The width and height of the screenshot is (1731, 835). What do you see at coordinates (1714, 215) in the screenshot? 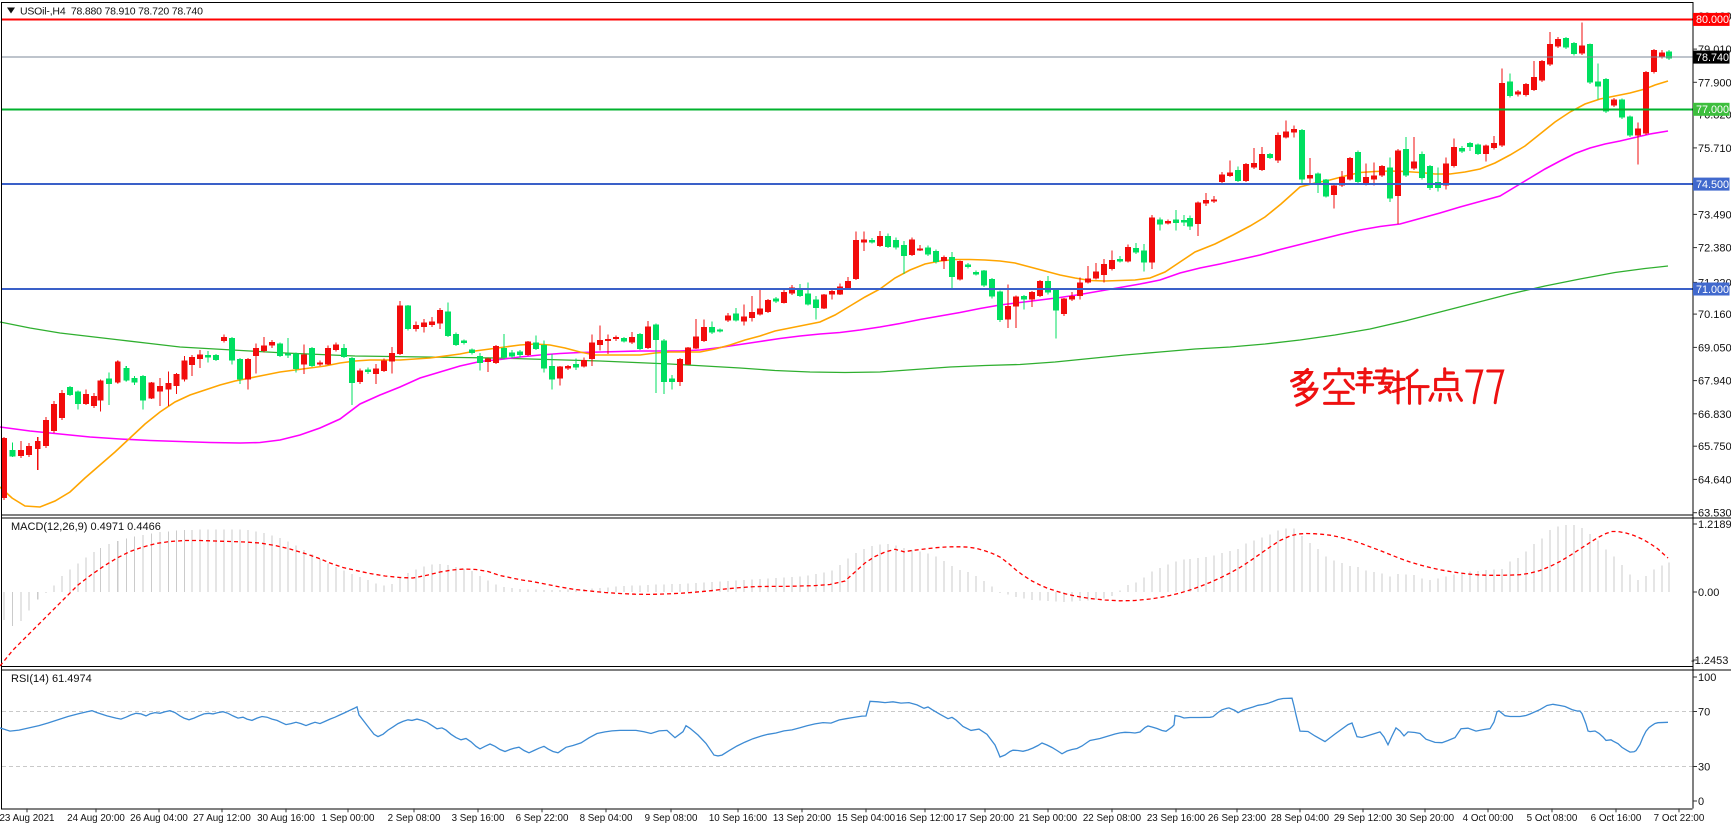
I see `svg-text: 73.490` at bounding box center [1714, 215].